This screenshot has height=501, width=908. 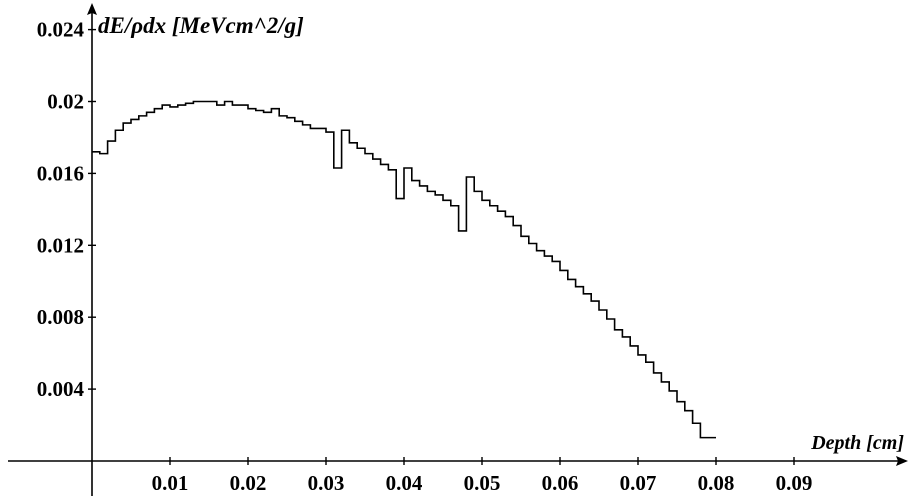 I want to click on x-tick-label: 0.06, so click(x=560, y=483).